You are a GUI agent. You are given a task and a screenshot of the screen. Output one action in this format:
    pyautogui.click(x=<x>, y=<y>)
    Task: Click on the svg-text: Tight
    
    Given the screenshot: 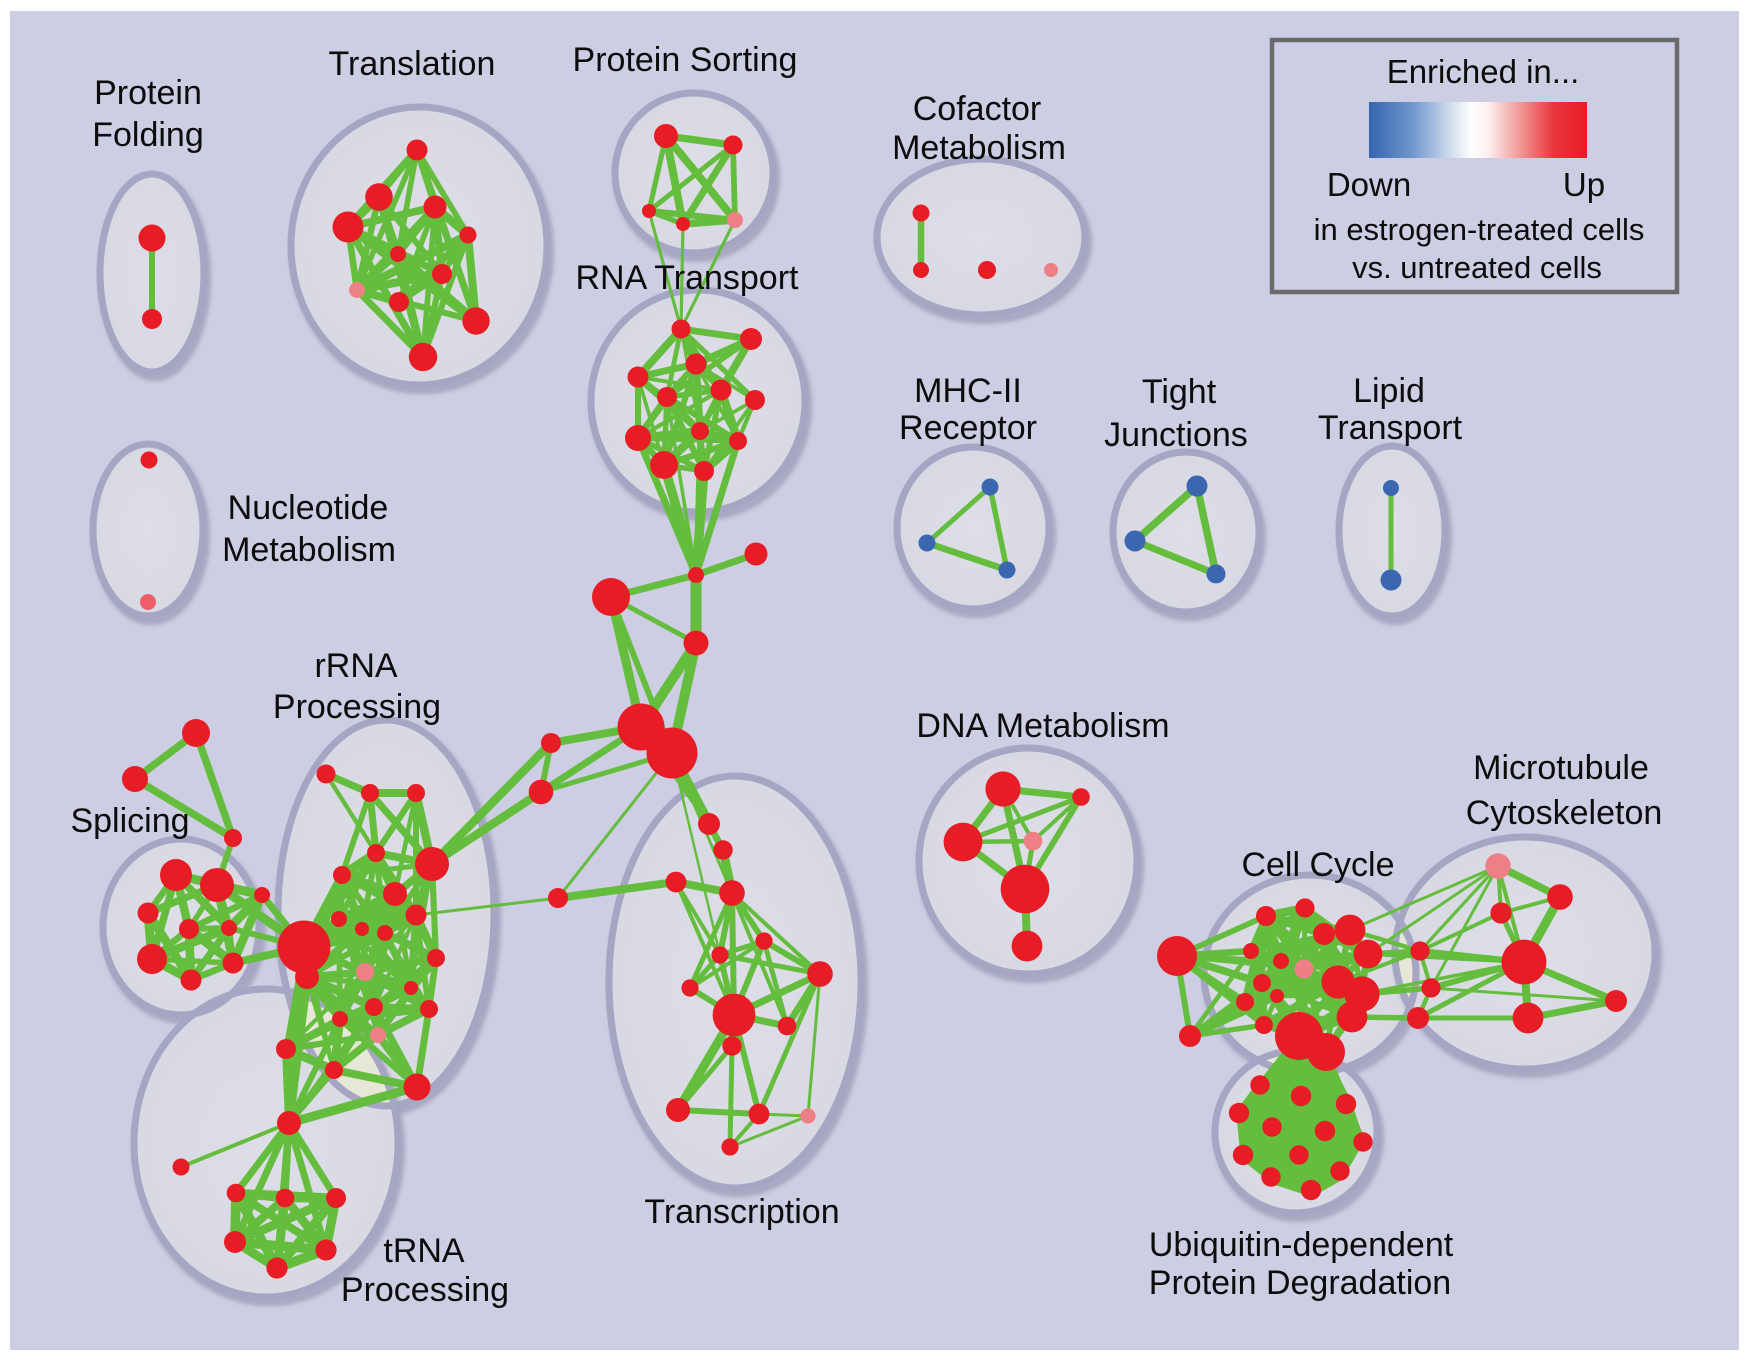 What is the action you would take?
    pyautogui.click(x=1179, y=392)
    